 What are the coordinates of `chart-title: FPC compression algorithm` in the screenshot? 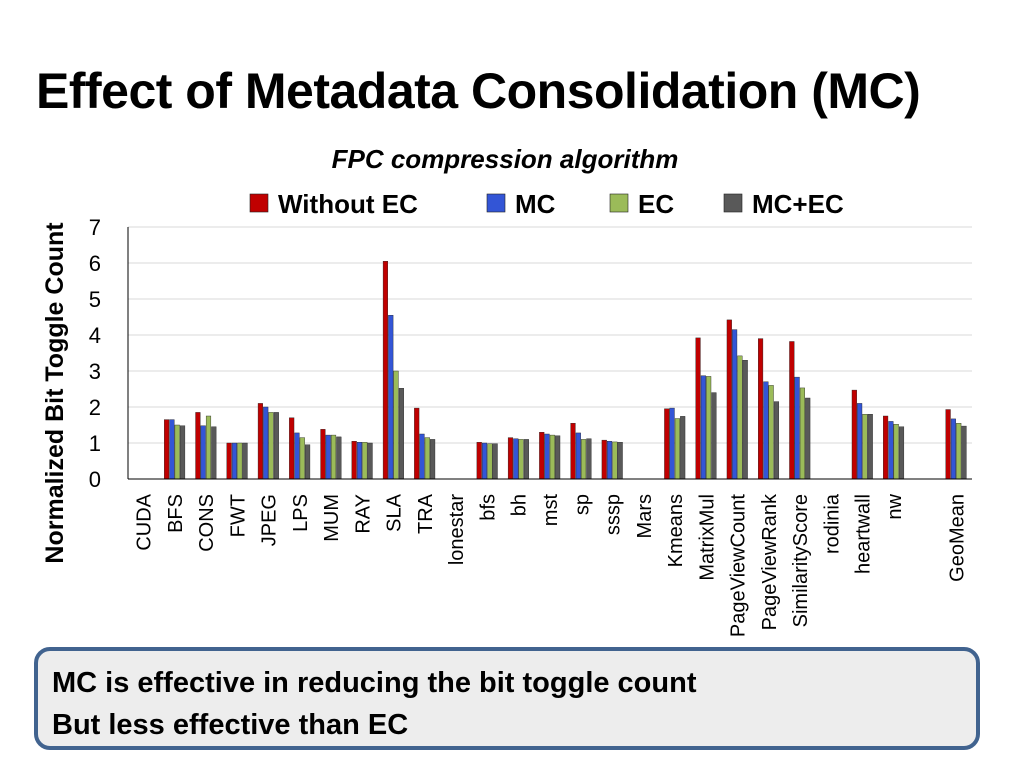 It's located at (505, 159).